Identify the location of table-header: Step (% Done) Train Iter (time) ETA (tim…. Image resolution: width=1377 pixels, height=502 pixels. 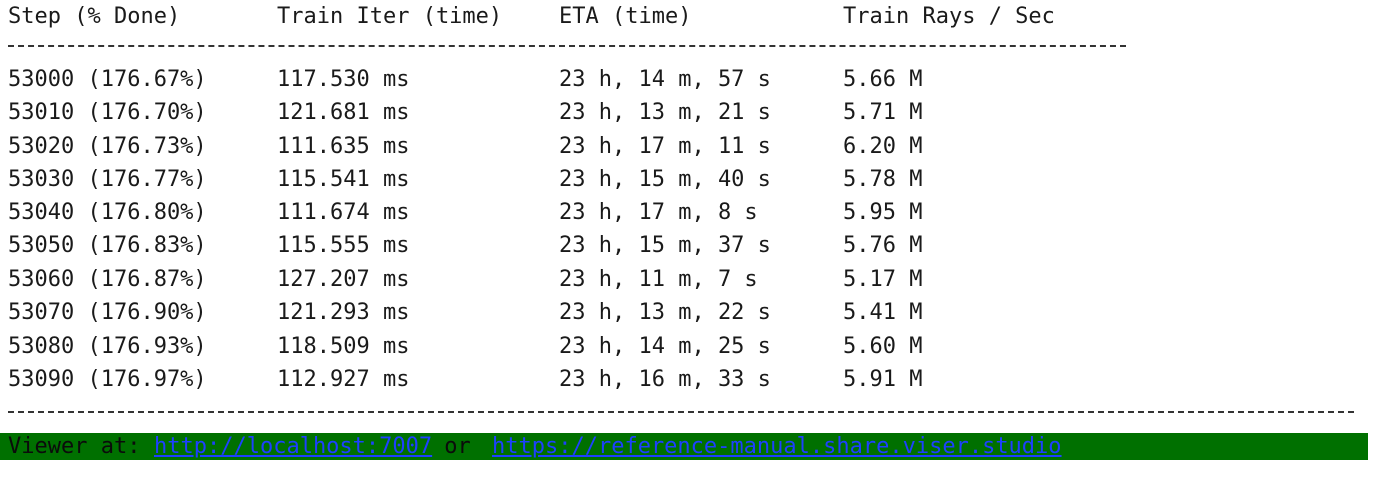
(688, 16).